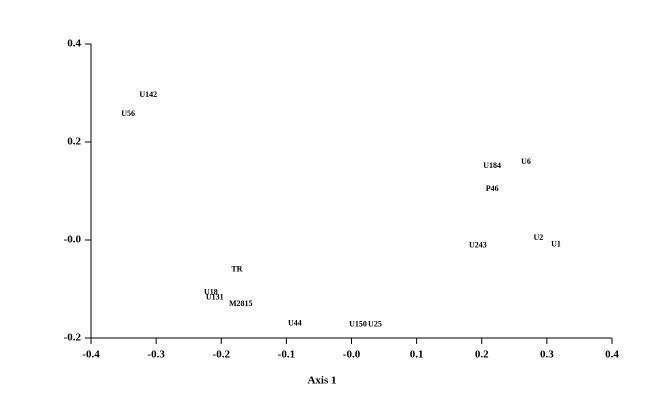  What do you see at coordinates (417, 355) in the screenshot?
I see `x-tick-label: 0.1` at bounding box center [417, 355].